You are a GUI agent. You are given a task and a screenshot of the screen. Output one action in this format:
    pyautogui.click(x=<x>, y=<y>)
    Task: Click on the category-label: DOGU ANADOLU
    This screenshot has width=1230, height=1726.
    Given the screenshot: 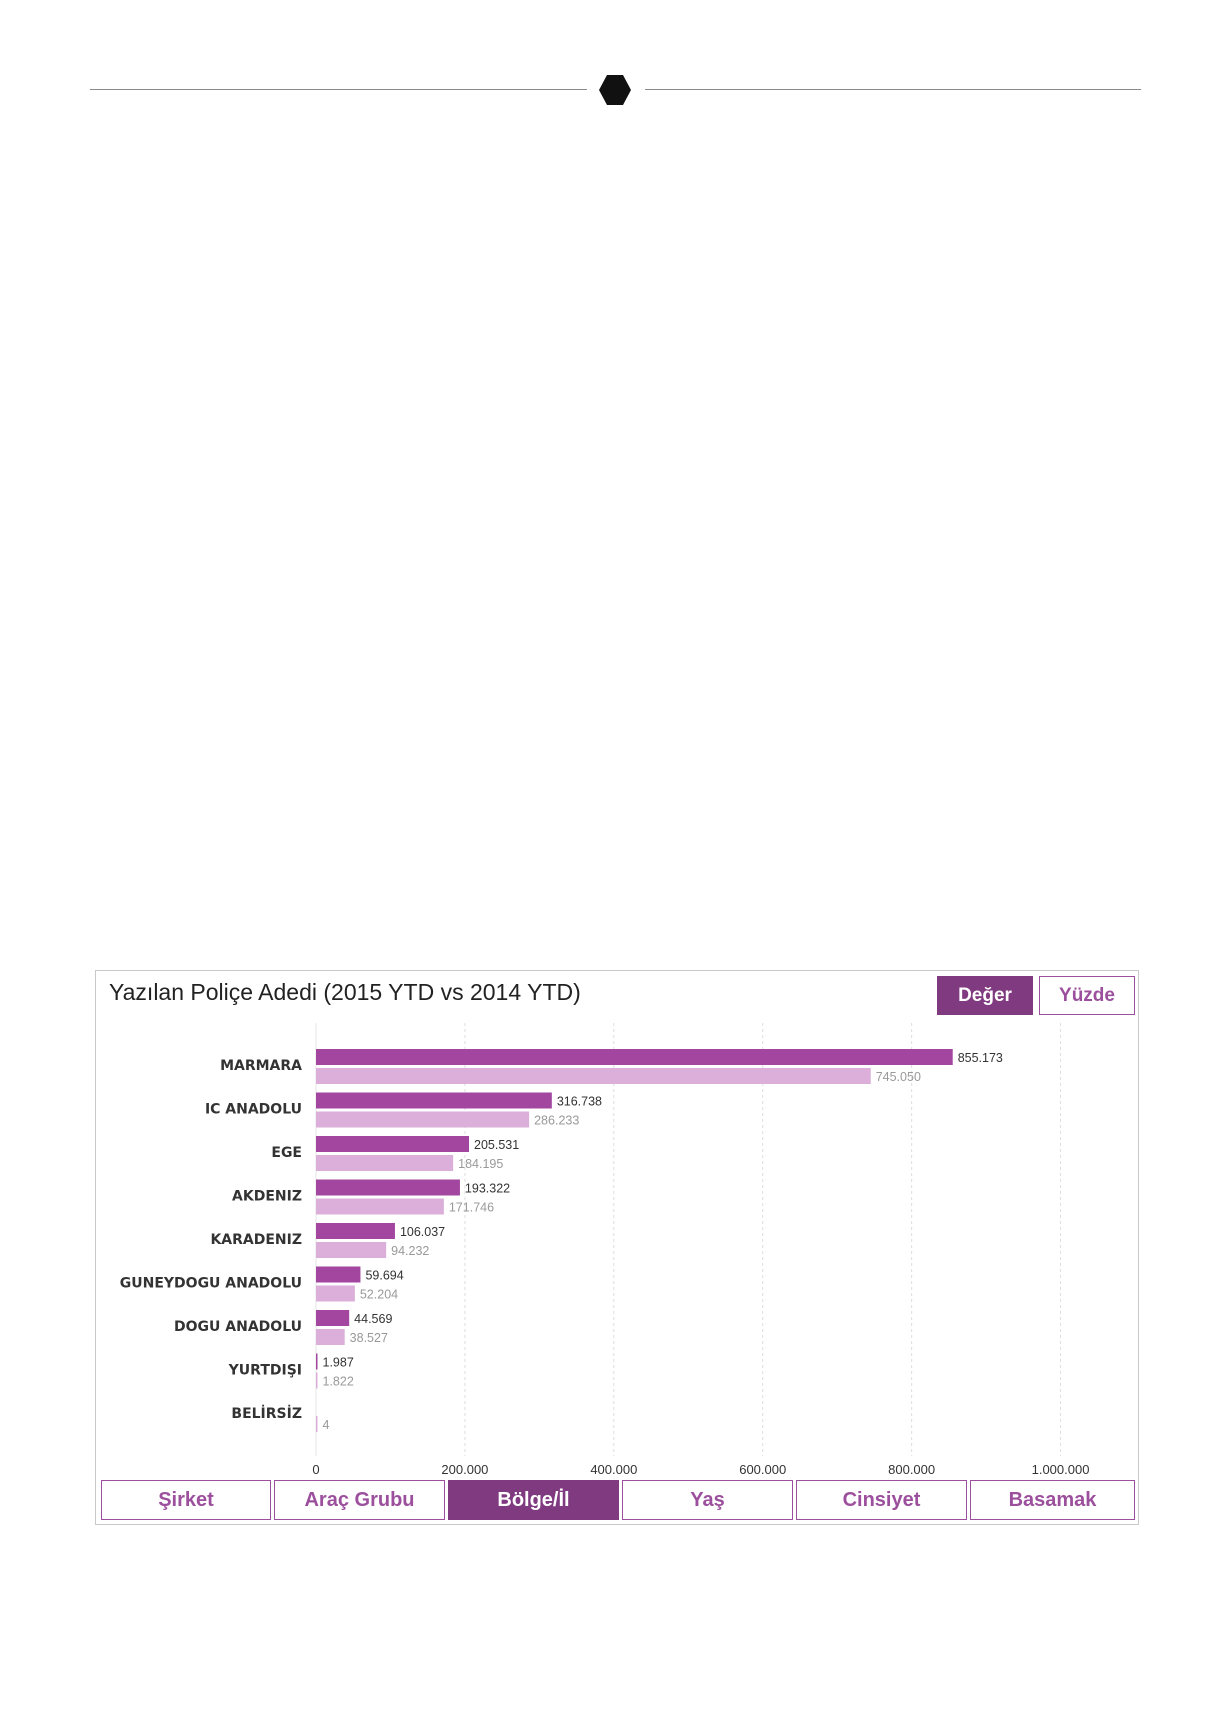 What is the action you would take?
    pyautogui.click(x=238, y=1327)
    